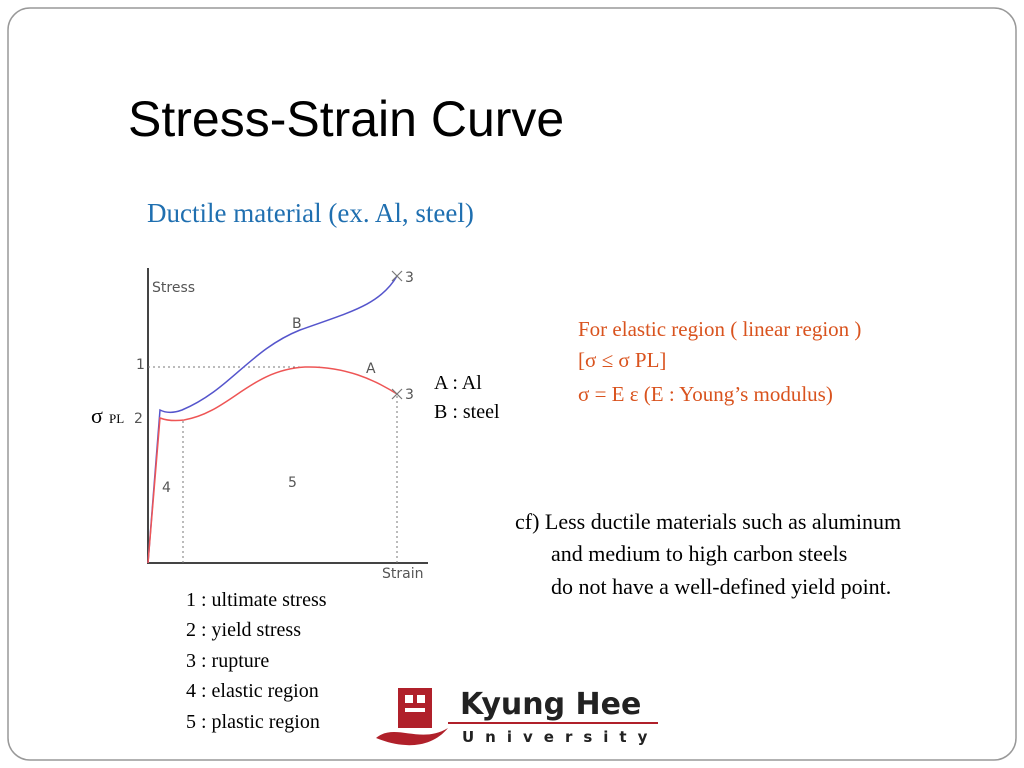 This screenshot has width=1024, height=768. I want to click on curve-b, so click(272, 419).